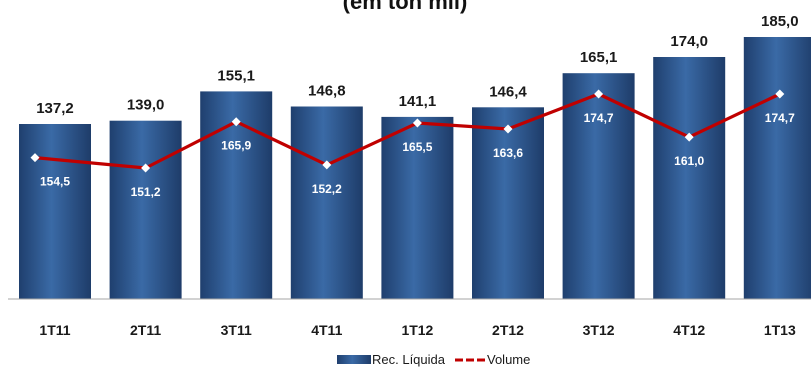  Describe the element at coordinates (780, 94) in the screenshot. I see `volume-marker-1T13` at that location.